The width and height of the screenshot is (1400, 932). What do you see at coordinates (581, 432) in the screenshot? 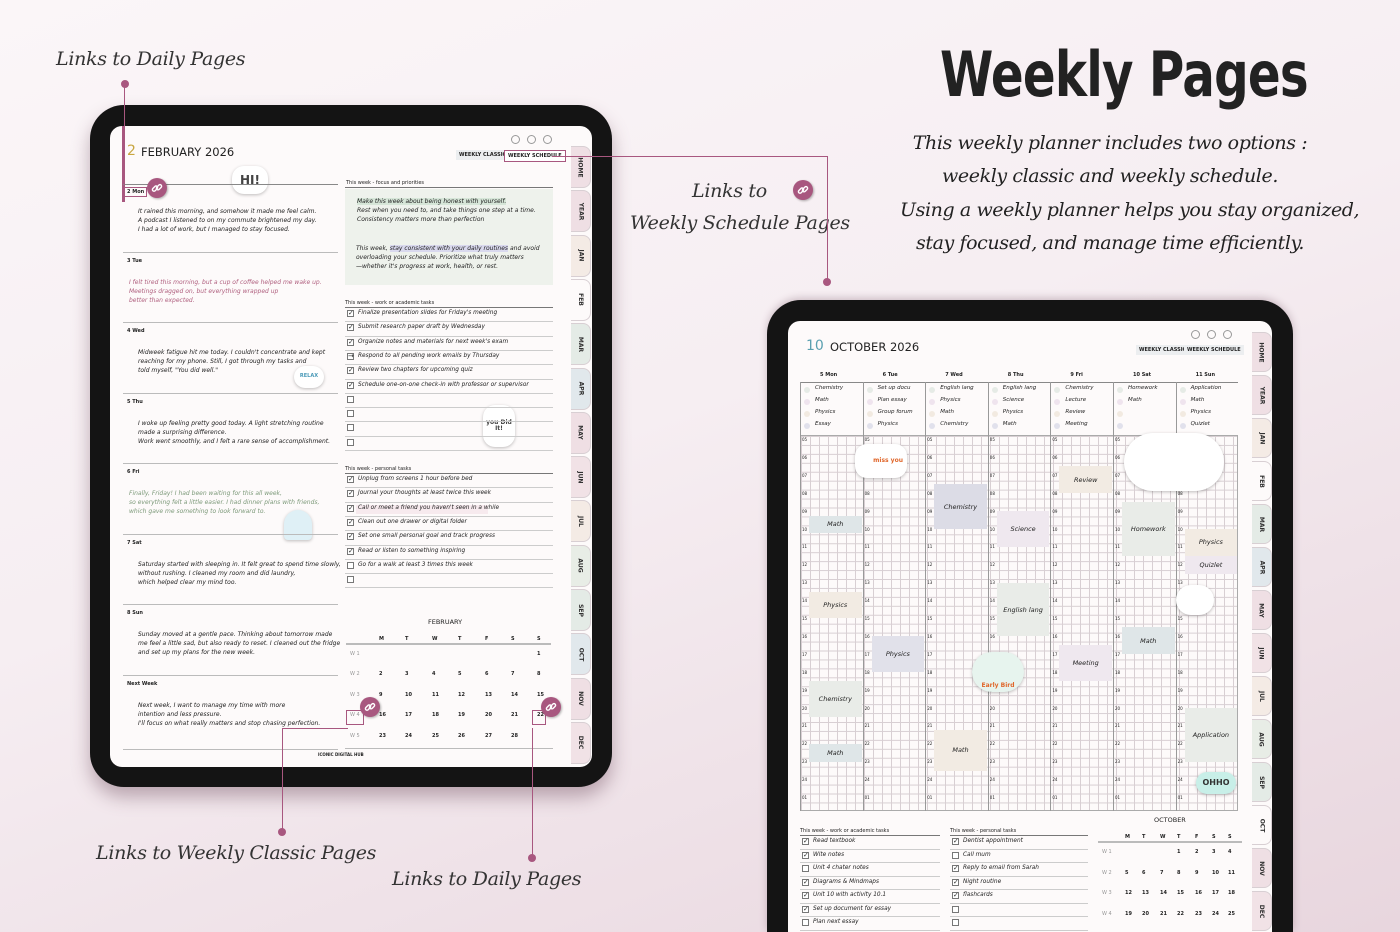
I see `tab-may: MAY` at bounding box center [581, 432].